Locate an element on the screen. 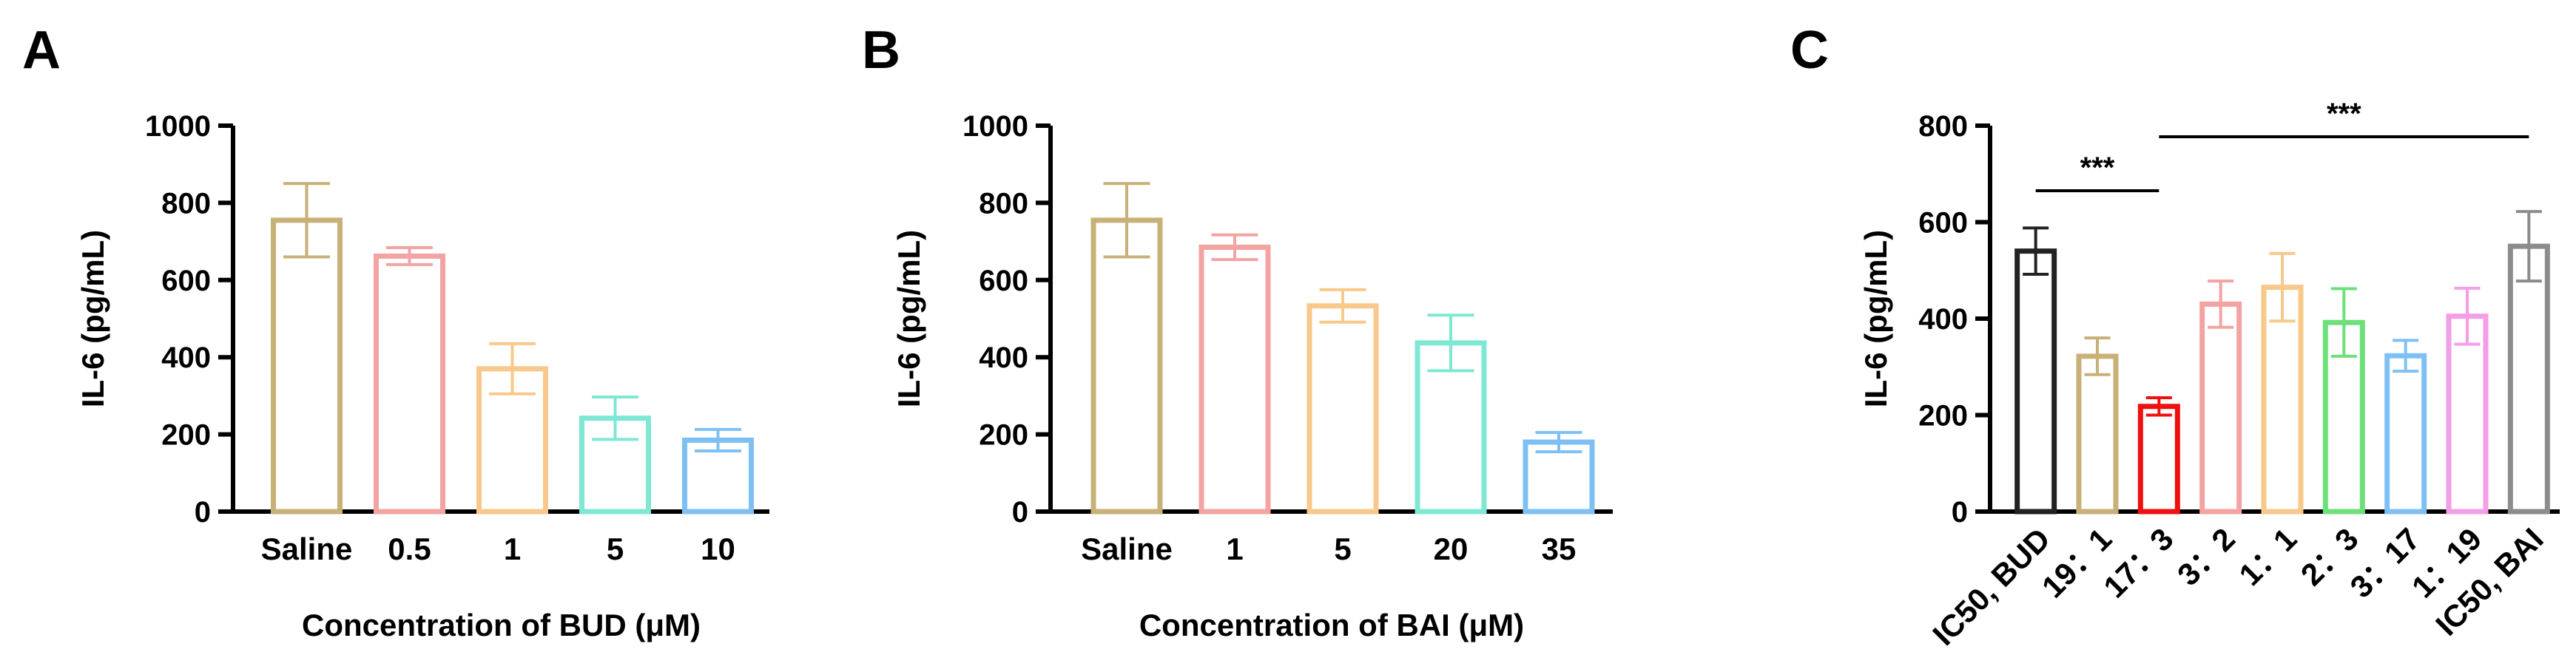 The width and height of the screenshot is (2576, 672). x-tick-label: 0.5 is located at coordinates (409, 549).